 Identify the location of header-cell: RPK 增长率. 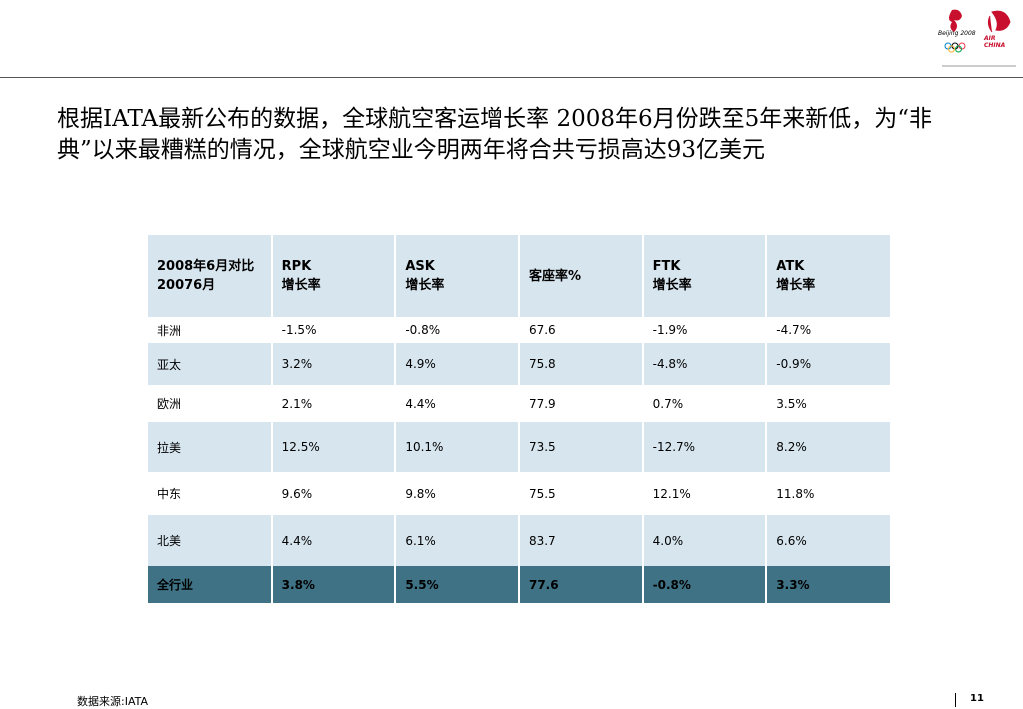
(333, 276).